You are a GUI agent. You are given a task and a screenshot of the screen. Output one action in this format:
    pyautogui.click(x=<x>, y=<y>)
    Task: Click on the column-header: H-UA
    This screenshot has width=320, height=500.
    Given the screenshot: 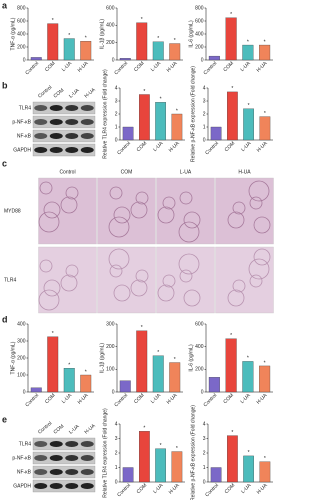 What is the action you would take?
    pyautogui.click(x=244, y=172)
    